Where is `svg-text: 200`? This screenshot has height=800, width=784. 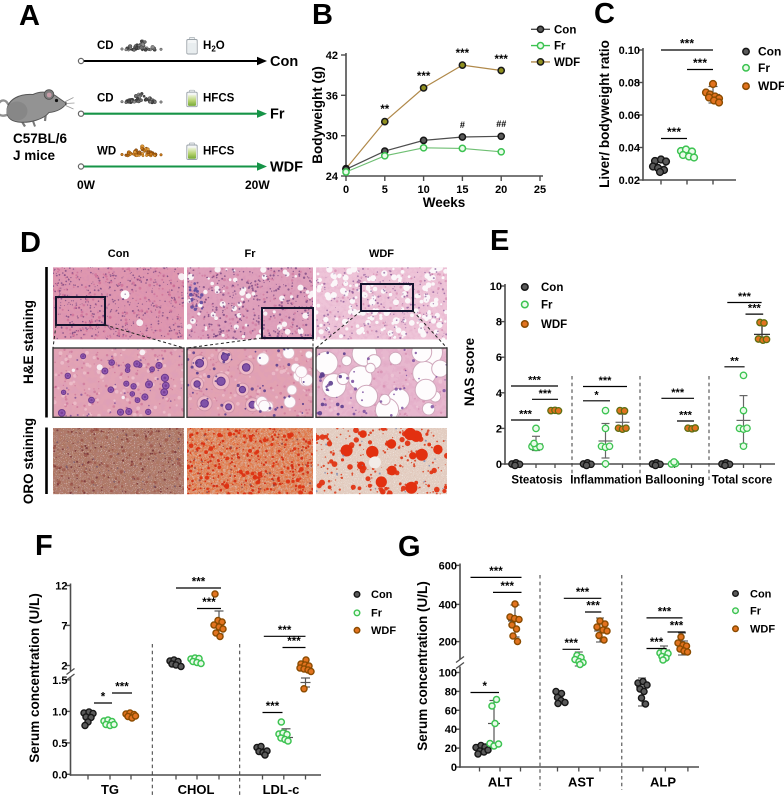 svg-text: 200 is located at coordinates (448, 643).